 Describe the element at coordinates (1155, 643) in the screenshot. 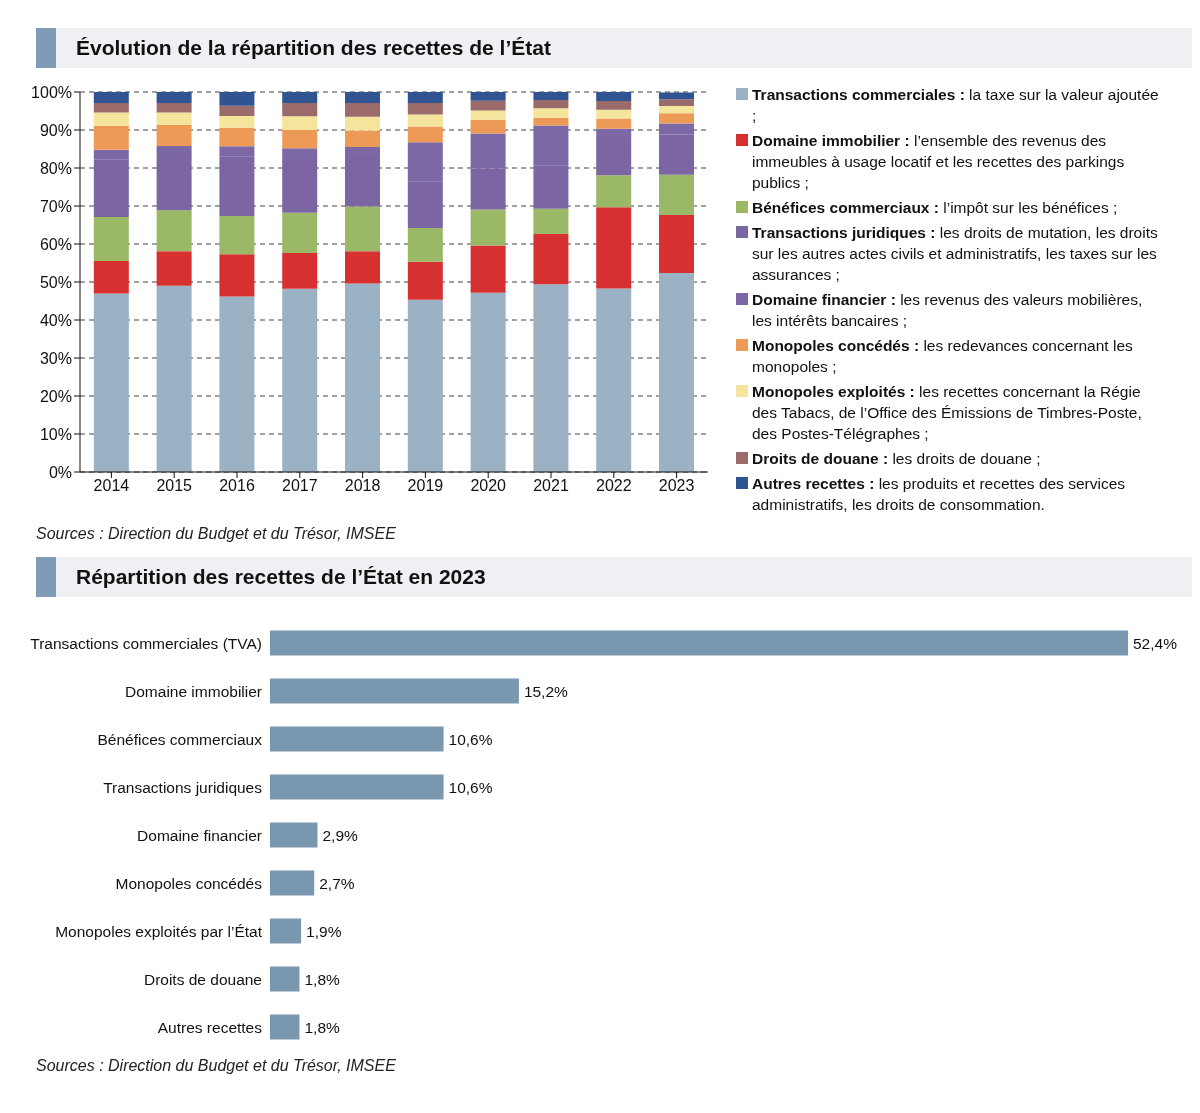

I see `data-label: 52,4%` at that location.